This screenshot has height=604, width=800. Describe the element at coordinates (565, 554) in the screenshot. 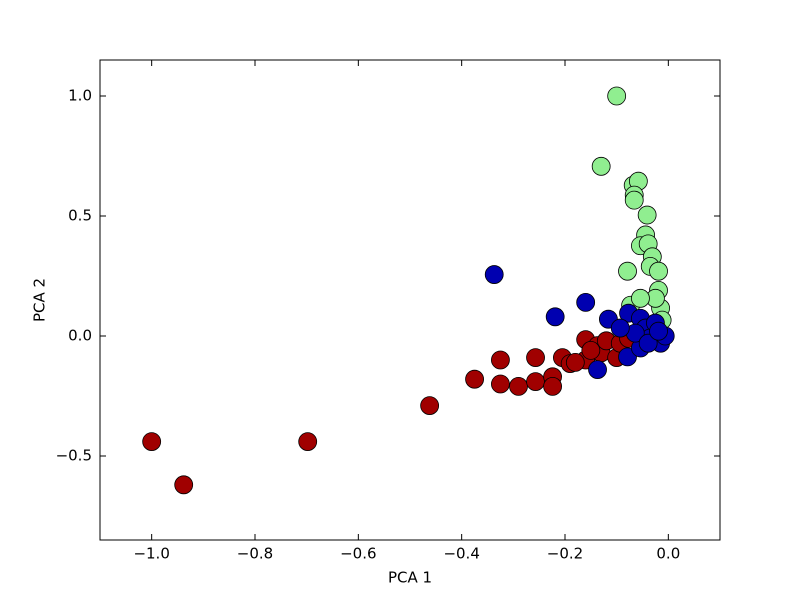

I see `x-tick-label: −0.2` at that location.